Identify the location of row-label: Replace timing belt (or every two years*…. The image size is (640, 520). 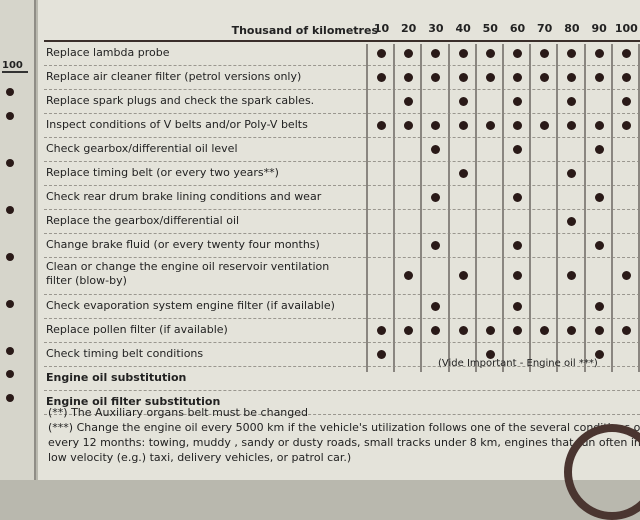
(162, 172).